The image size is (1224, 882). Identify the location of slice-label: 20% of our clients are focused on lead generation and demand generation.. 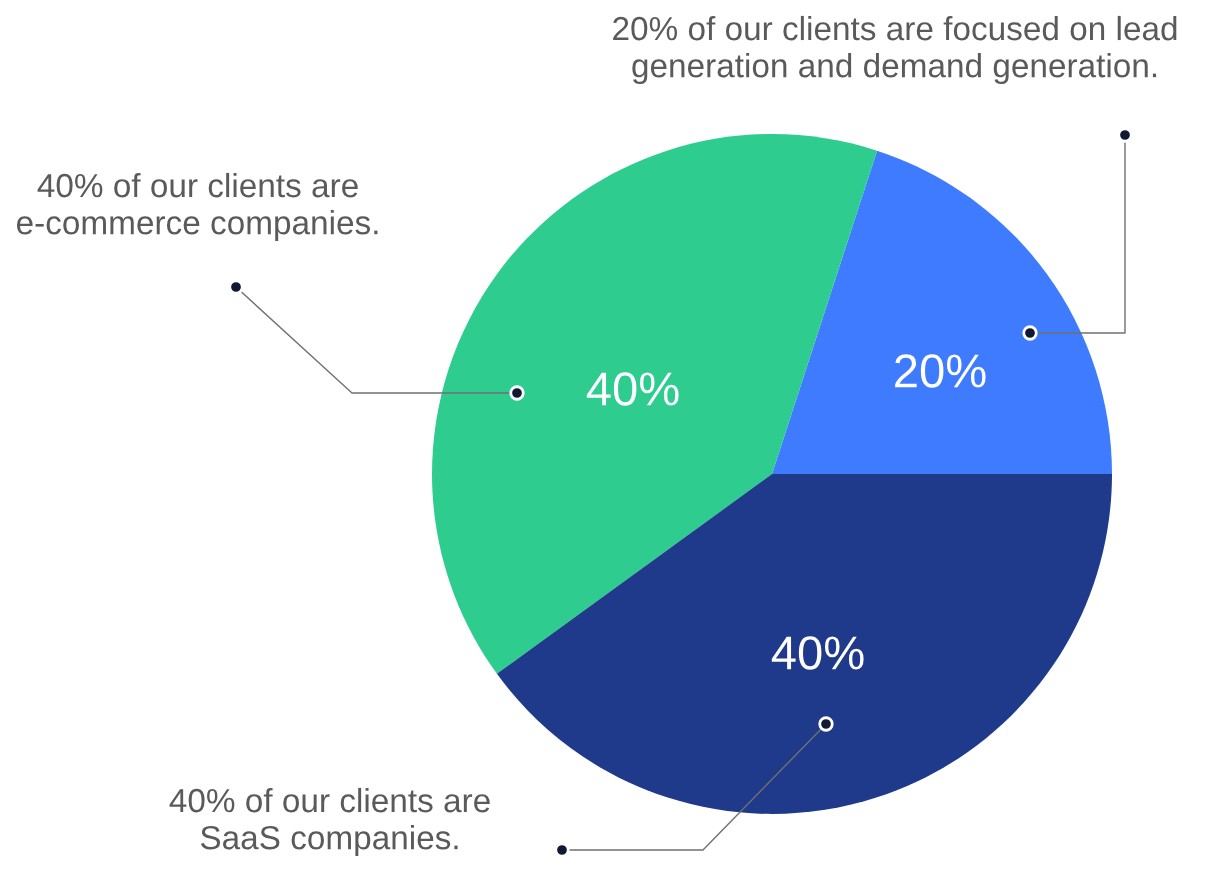
(895, 50).